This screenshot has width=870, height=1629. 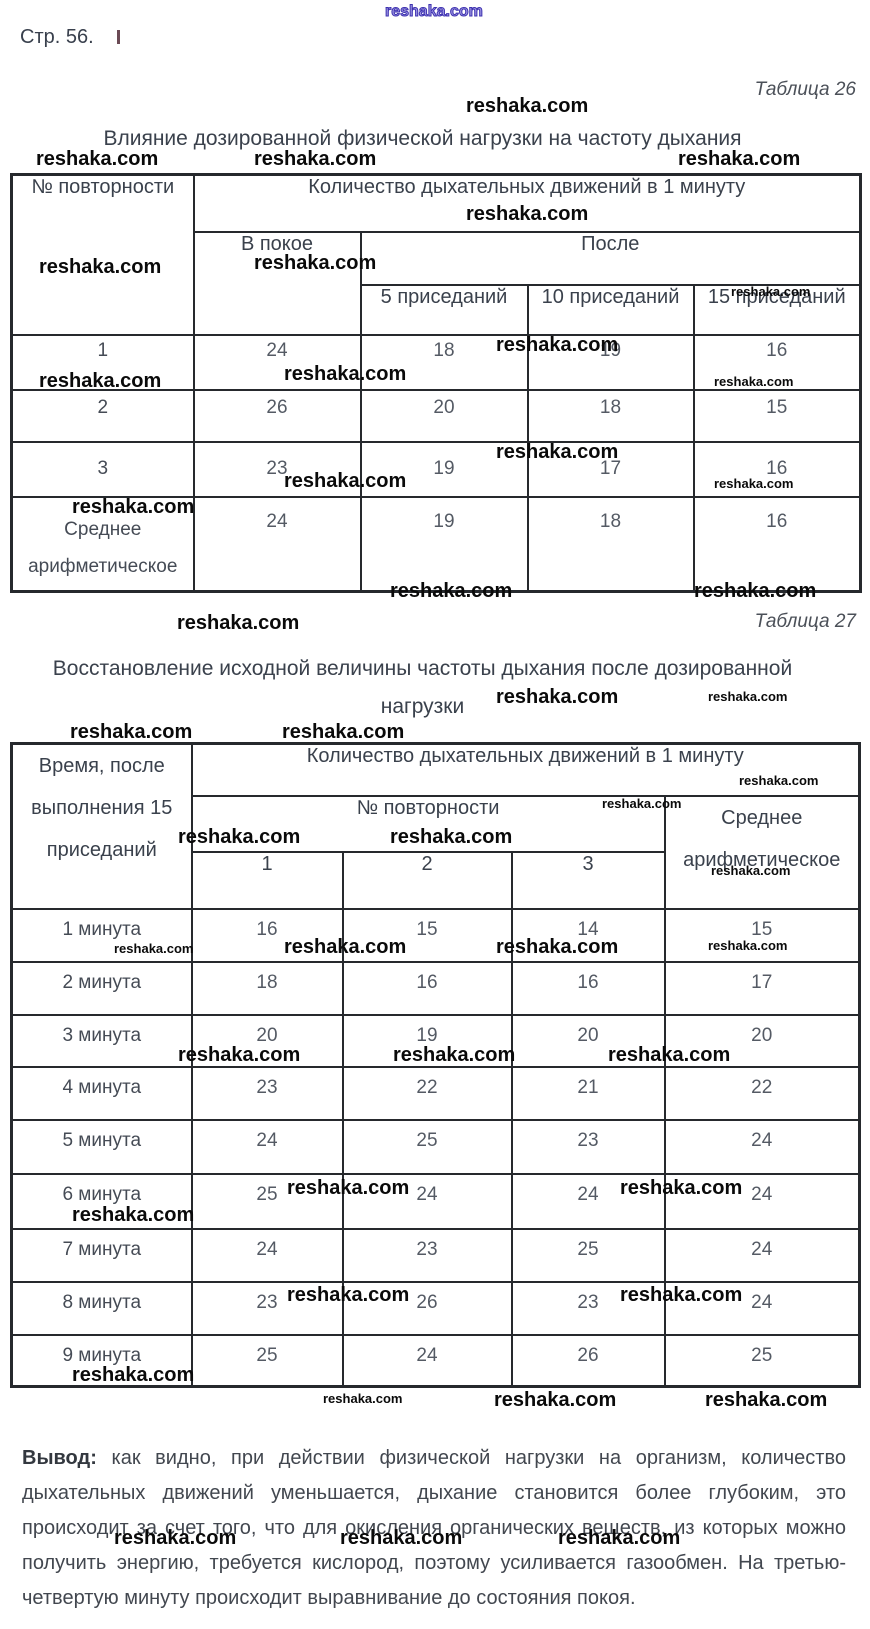 What do you see at coordinates (101, 1255) in the screenshot?
I see `row-label: 7 минута` at bounding box center [101, 1255].